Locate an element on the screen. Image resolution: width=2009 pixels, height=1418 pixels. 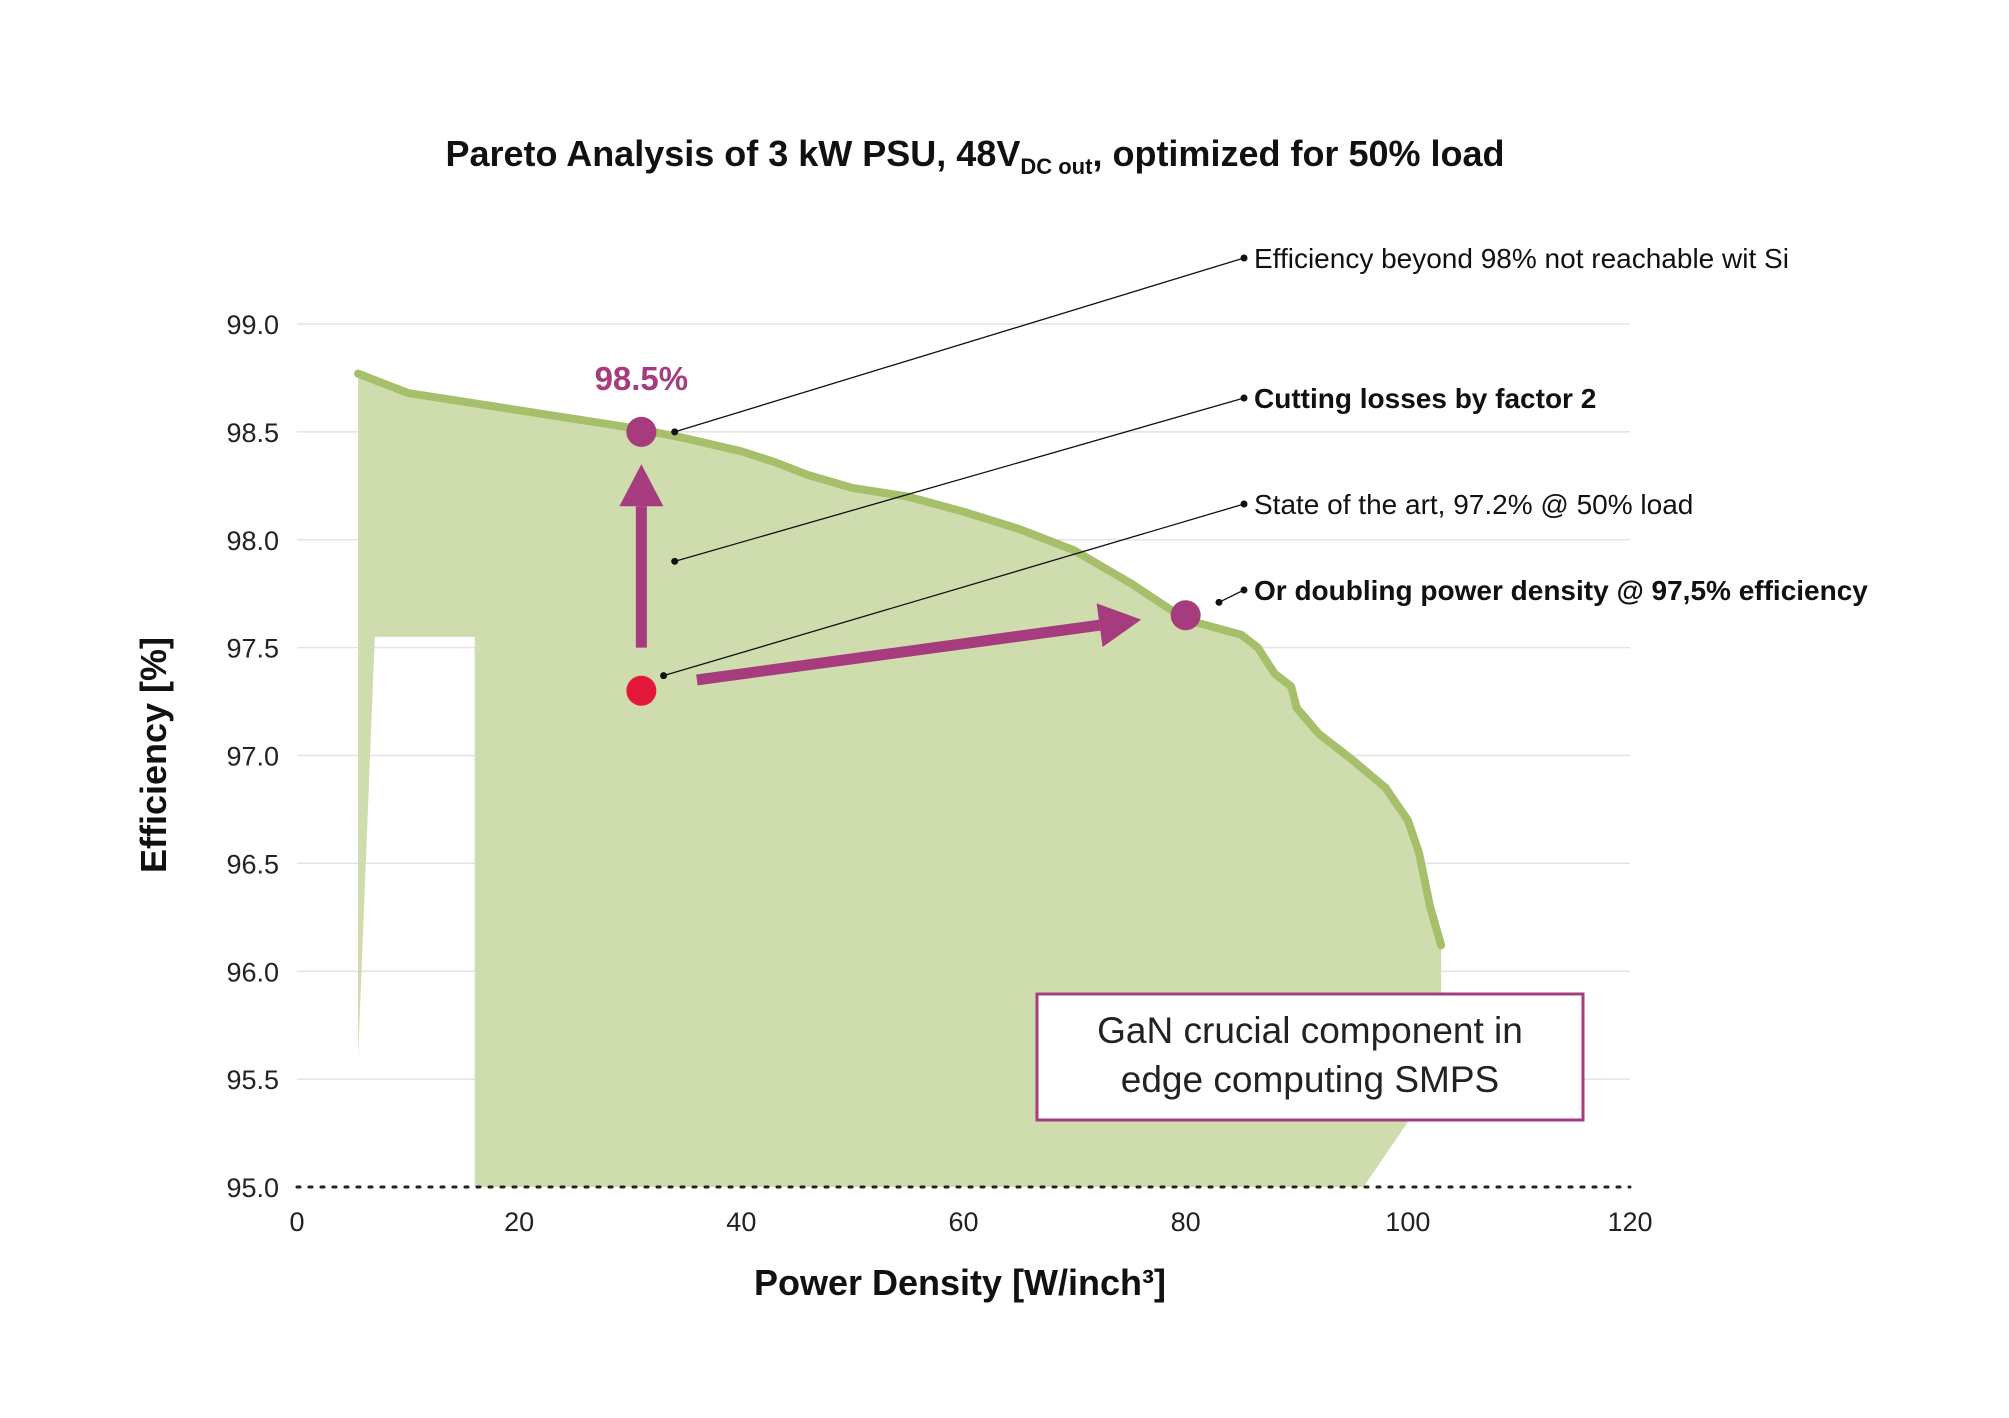
y-tick-label: 96.5 is located at coordinates (252, 864).